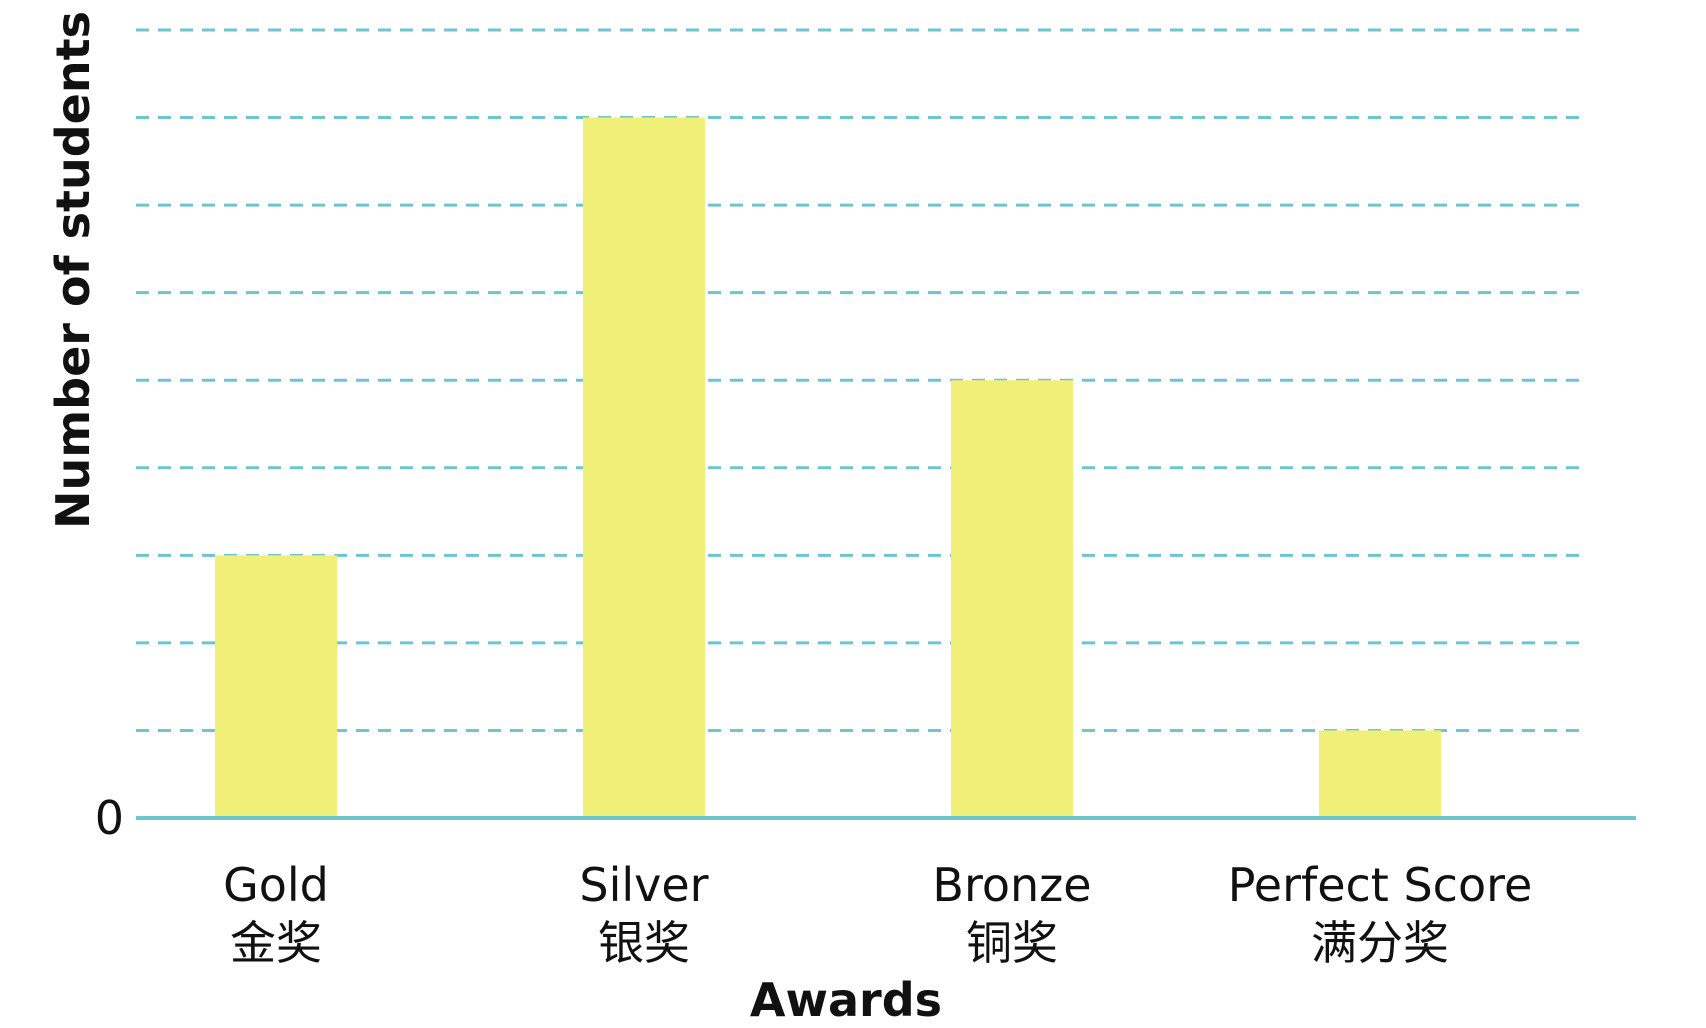 The width and height of the screenshot is (1706, 1028). What do you see at coordinates (1012, 943) in the screenshot?
I see `x-category-label: 铜奖` at bounding box center [1012, 943].